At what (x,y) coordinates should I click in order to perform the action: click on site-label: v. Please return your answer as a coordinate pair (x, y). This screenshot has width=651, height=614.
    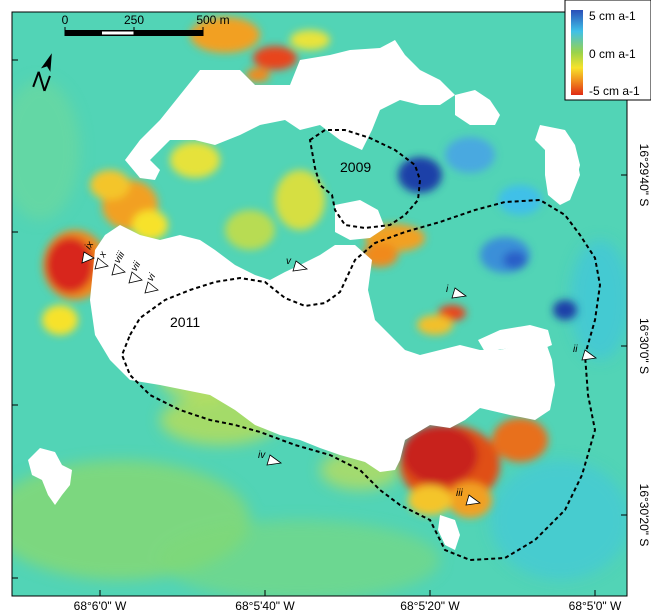
    Looking at the image, I should click on (289, 261).